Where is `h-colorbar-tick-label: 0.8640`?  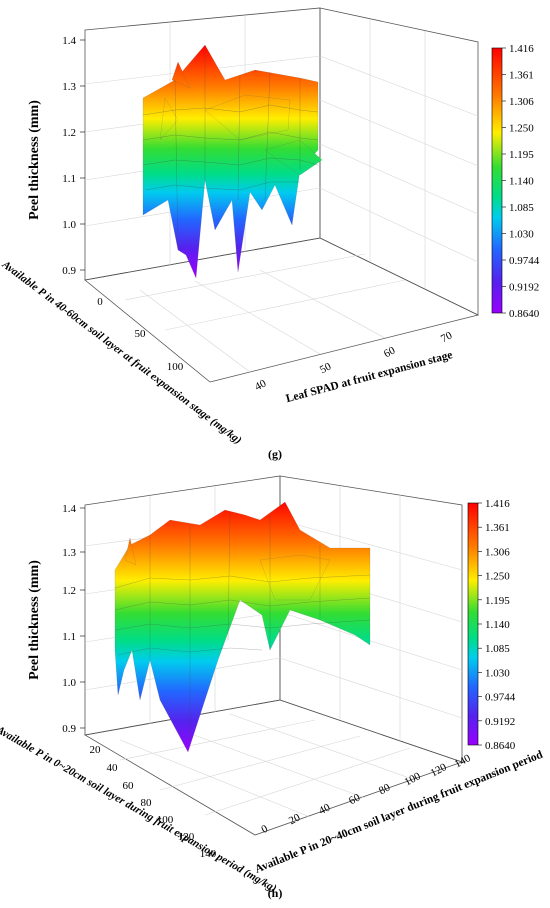
h-colorbar-tick-label: 0.8640 is located at coordinates (500, 746).